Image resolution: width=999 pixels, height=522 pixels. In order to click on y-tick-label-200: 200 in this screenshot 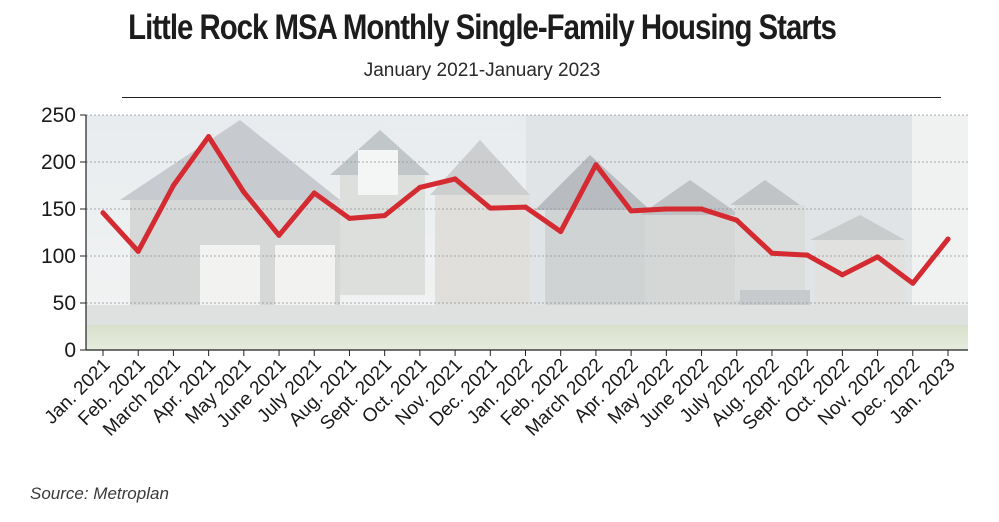, I will do `click(58, 162)`.